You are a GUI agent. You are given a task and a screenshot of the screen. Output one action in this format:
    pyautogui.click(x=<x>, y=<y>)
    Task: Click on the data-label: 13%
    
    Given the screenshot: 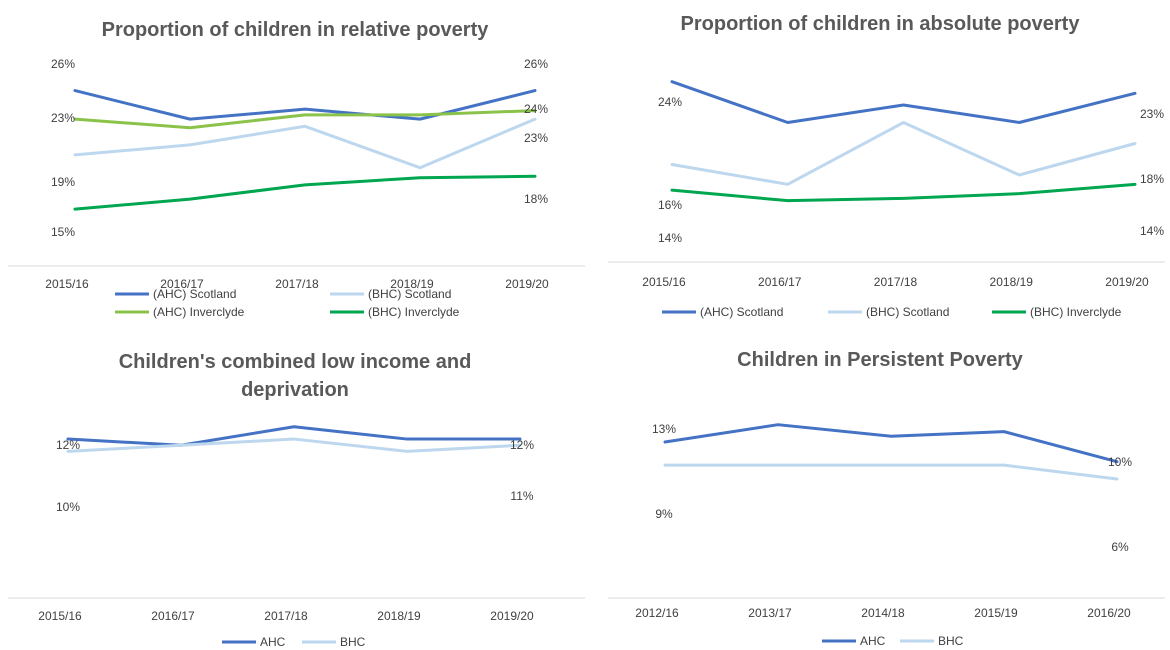 What is the action you would take?
    pyautogui.click(x=664, y=429)
    